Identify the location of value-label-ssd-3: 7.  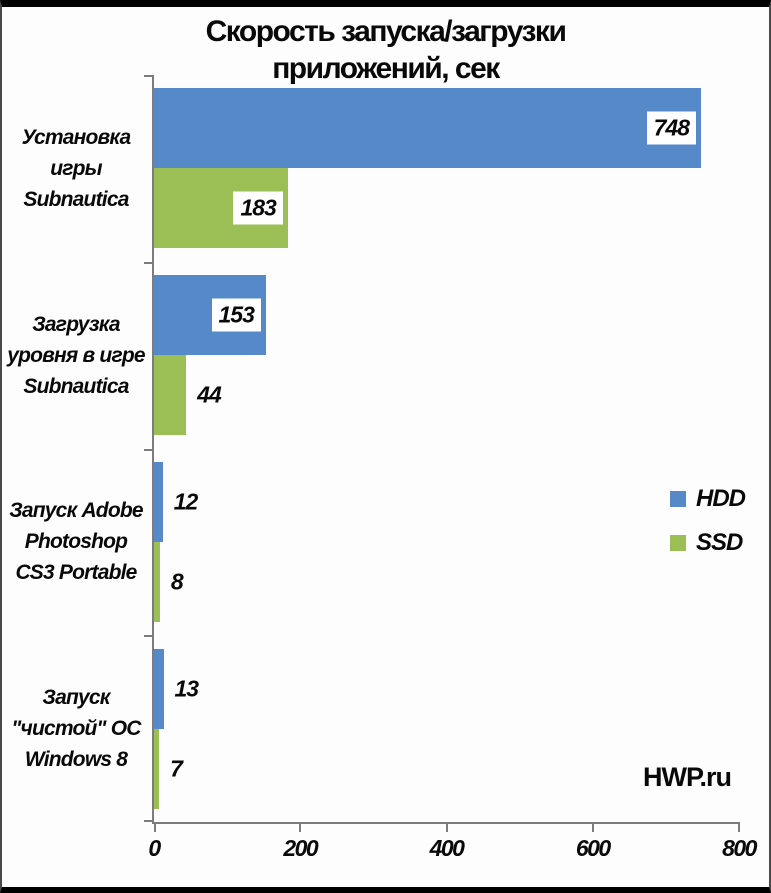
(176, 768).